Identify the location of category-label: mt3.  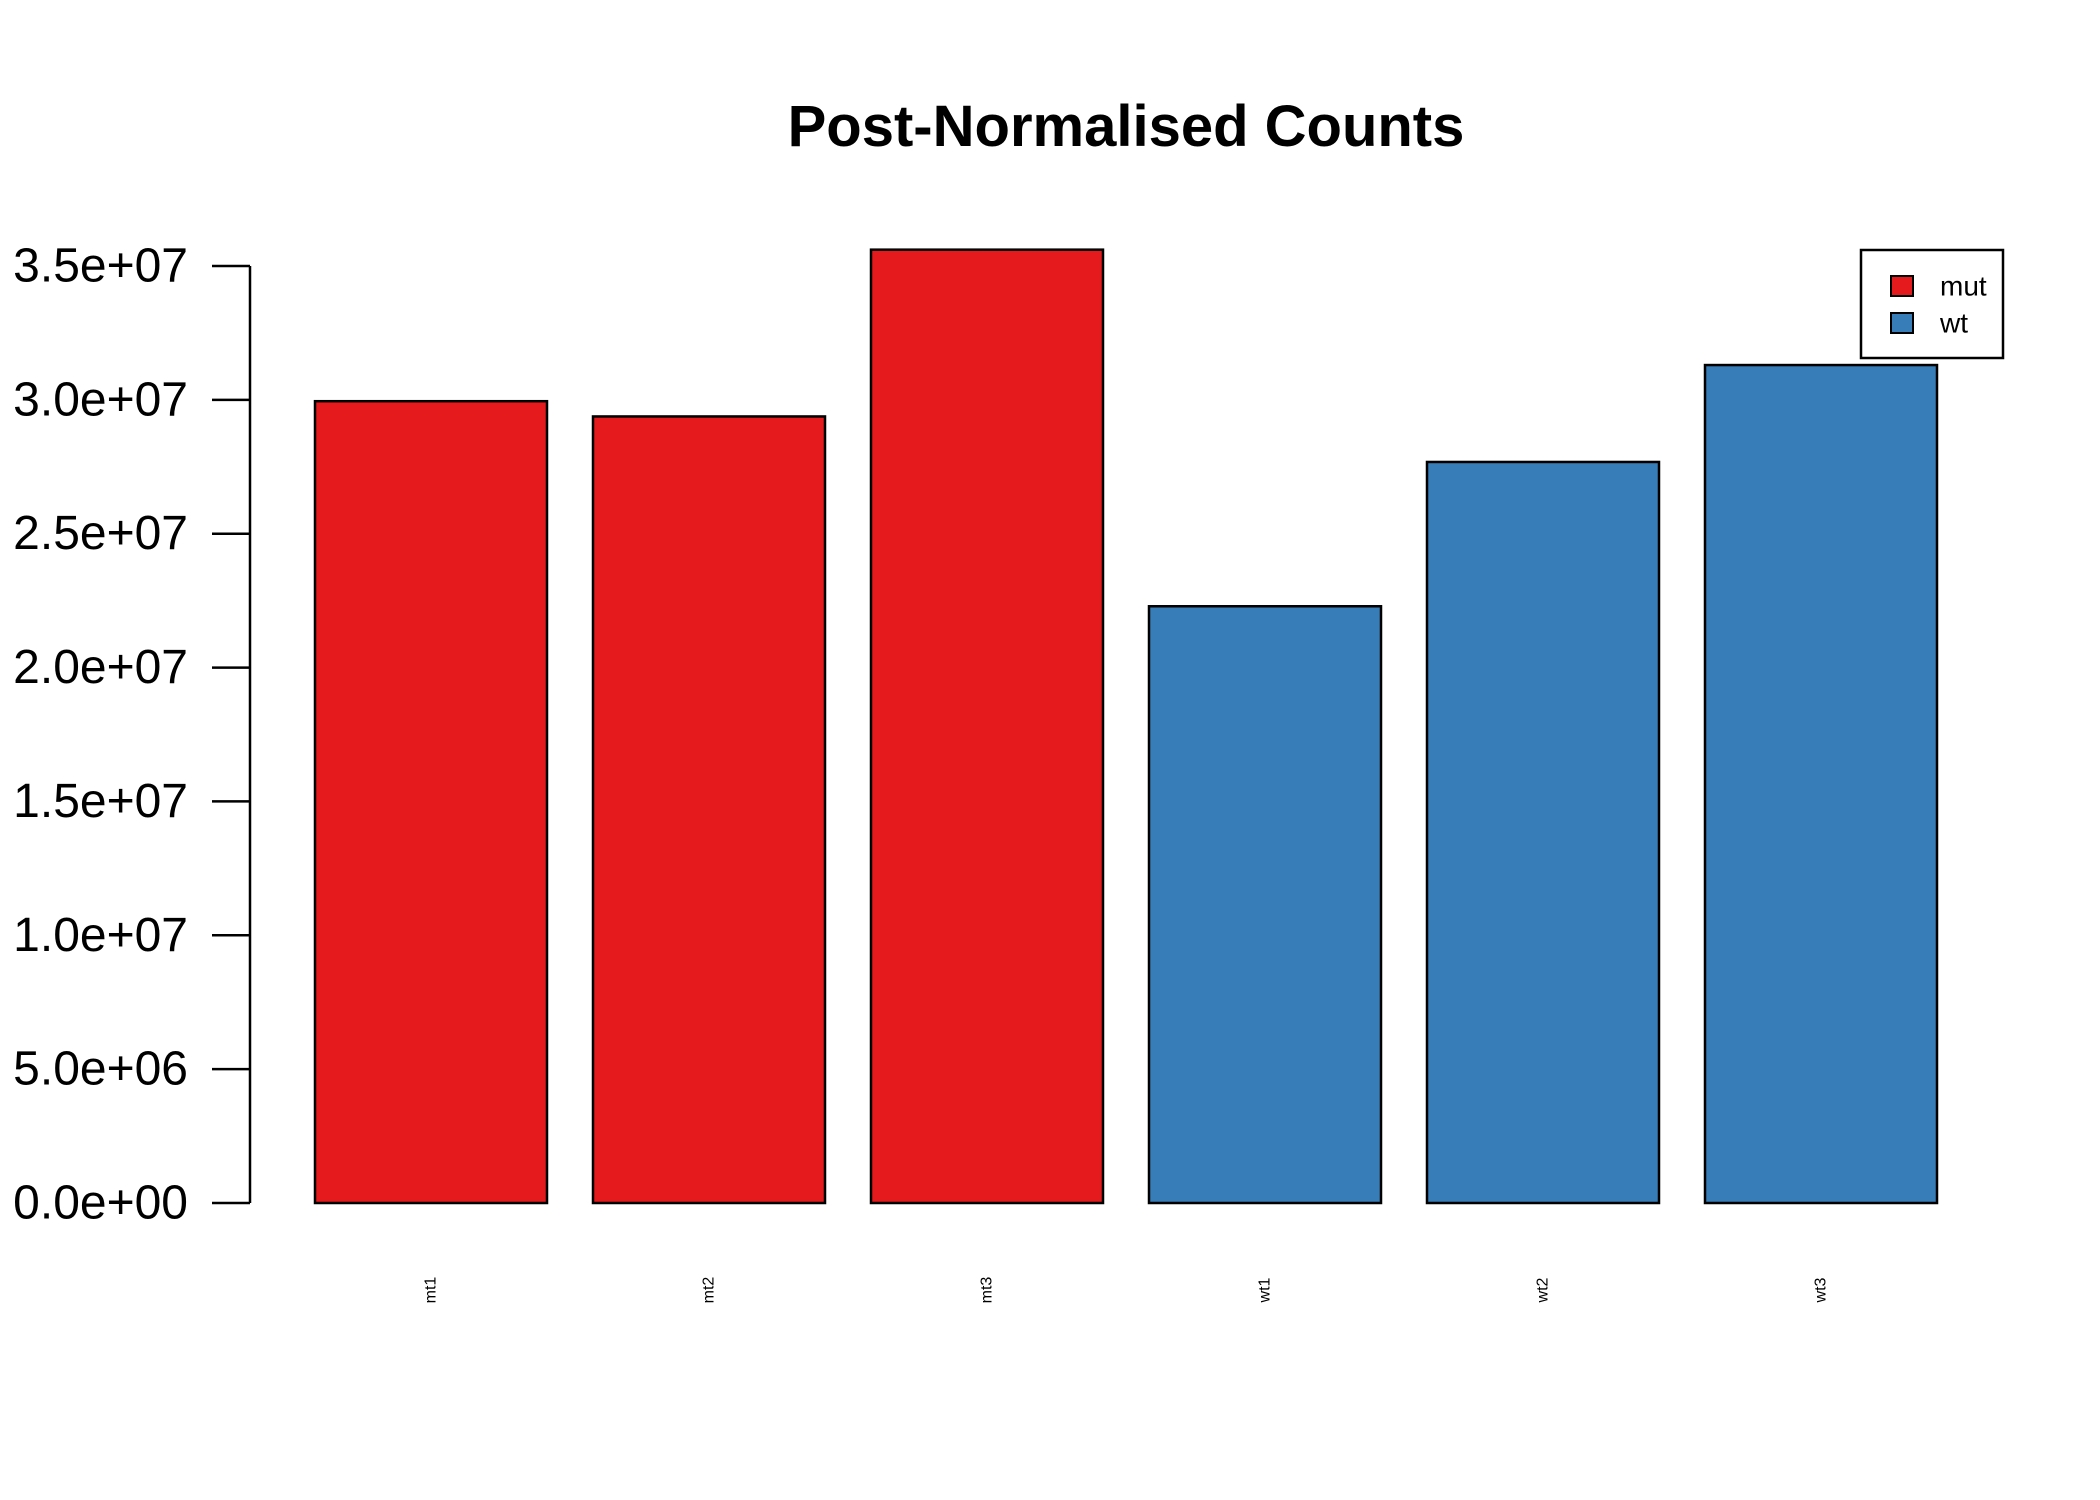
(987, 1290).